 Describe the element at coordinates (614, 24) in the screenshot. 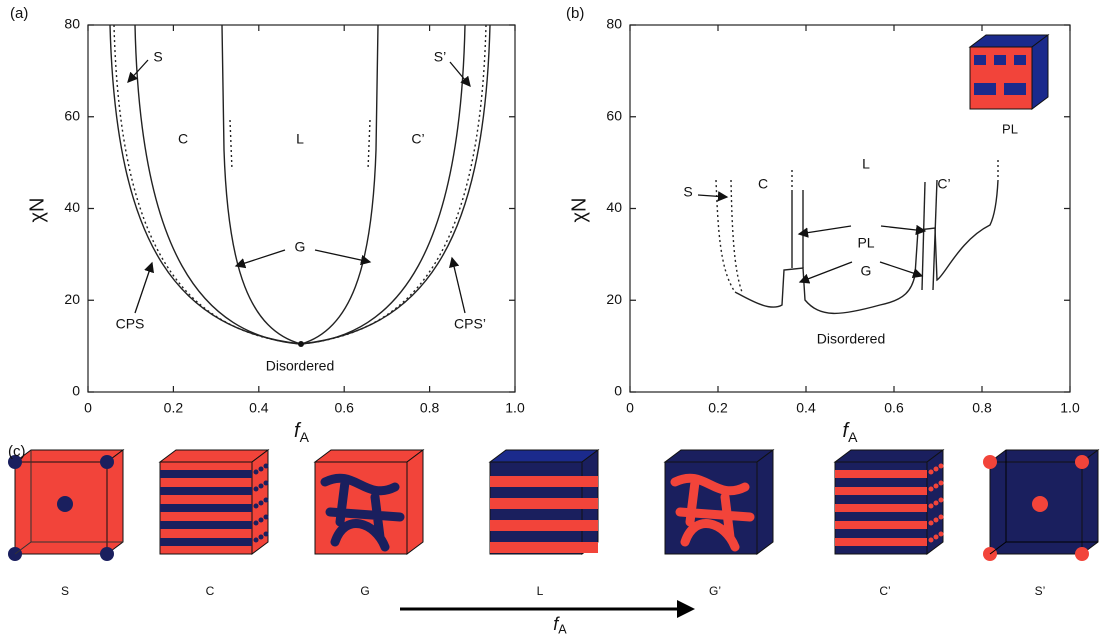

I see `y-tick-label: 80` at that location.